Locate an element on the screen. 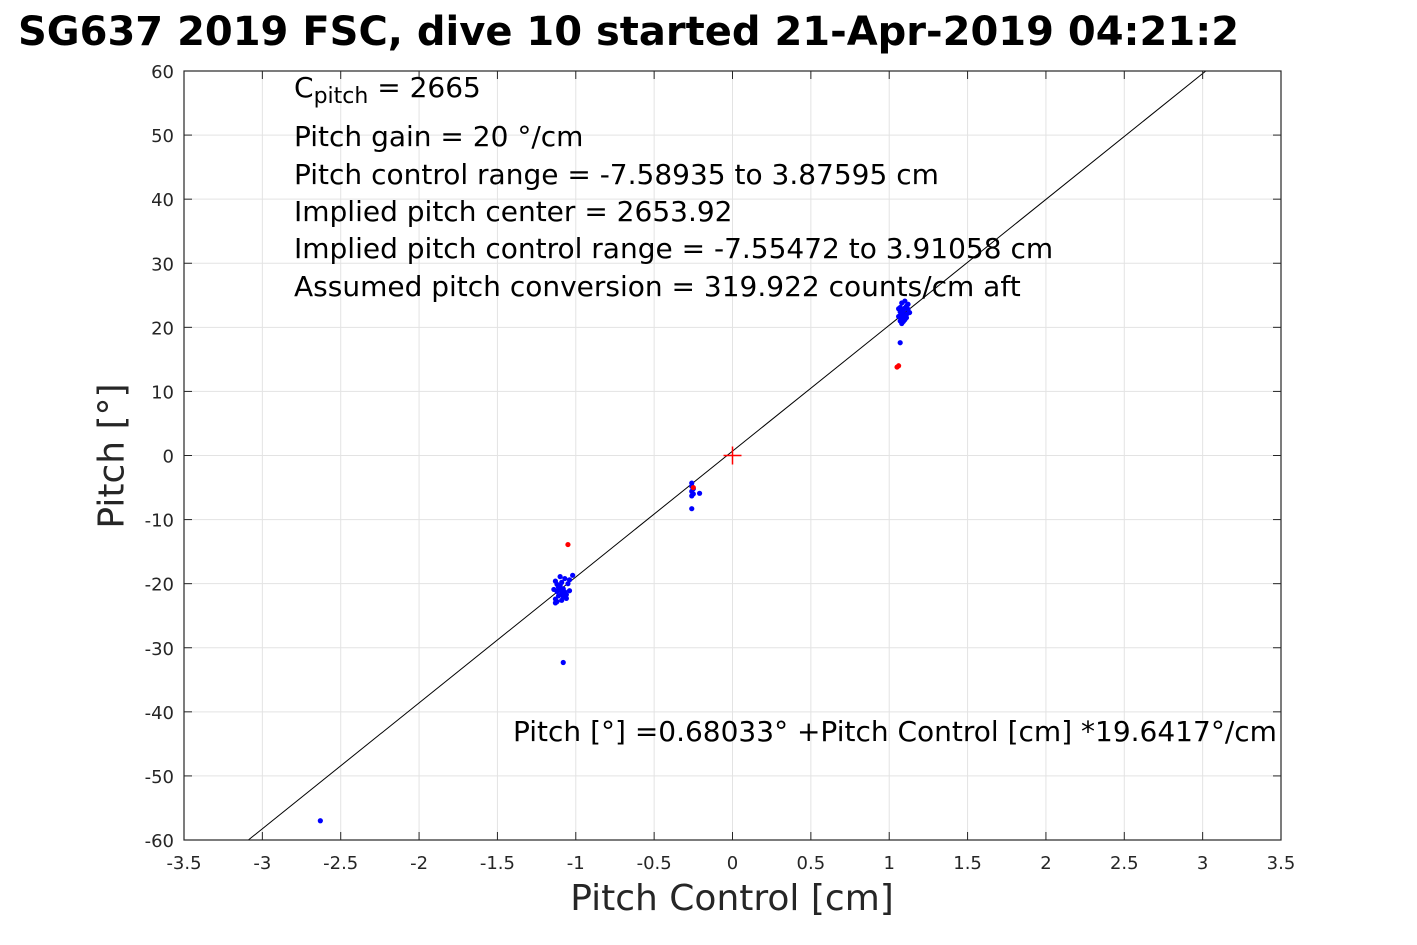  pitch-gain-annotation: Pitch gain = 20 °/cm is located at coordinates (439, 136).